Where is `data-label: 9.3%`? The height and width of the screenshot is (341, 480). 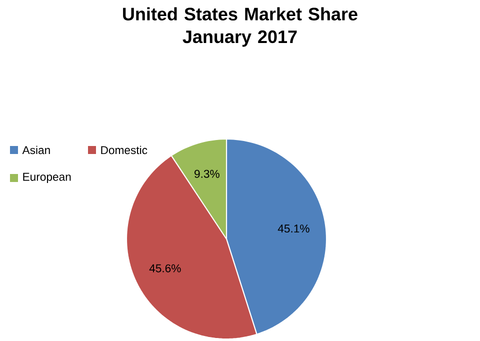
data-label: 9.3% is located at coordinates (207, 174).